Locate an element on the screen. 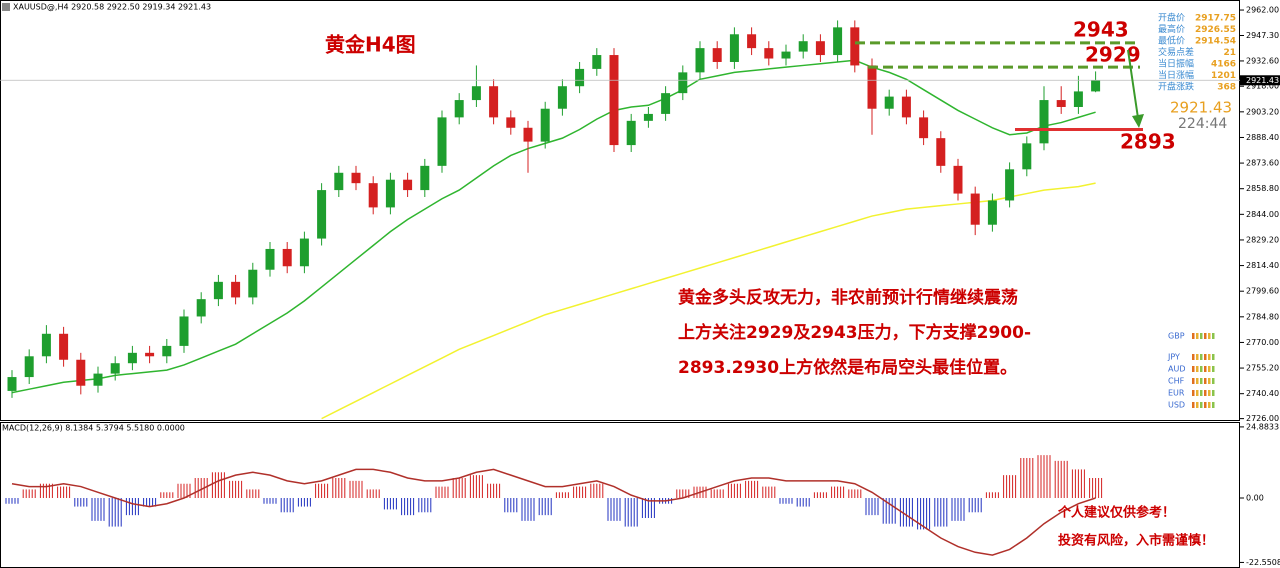 The image size is (1280, 568). timer: 224:44 is located at coordinates (1202, 124).